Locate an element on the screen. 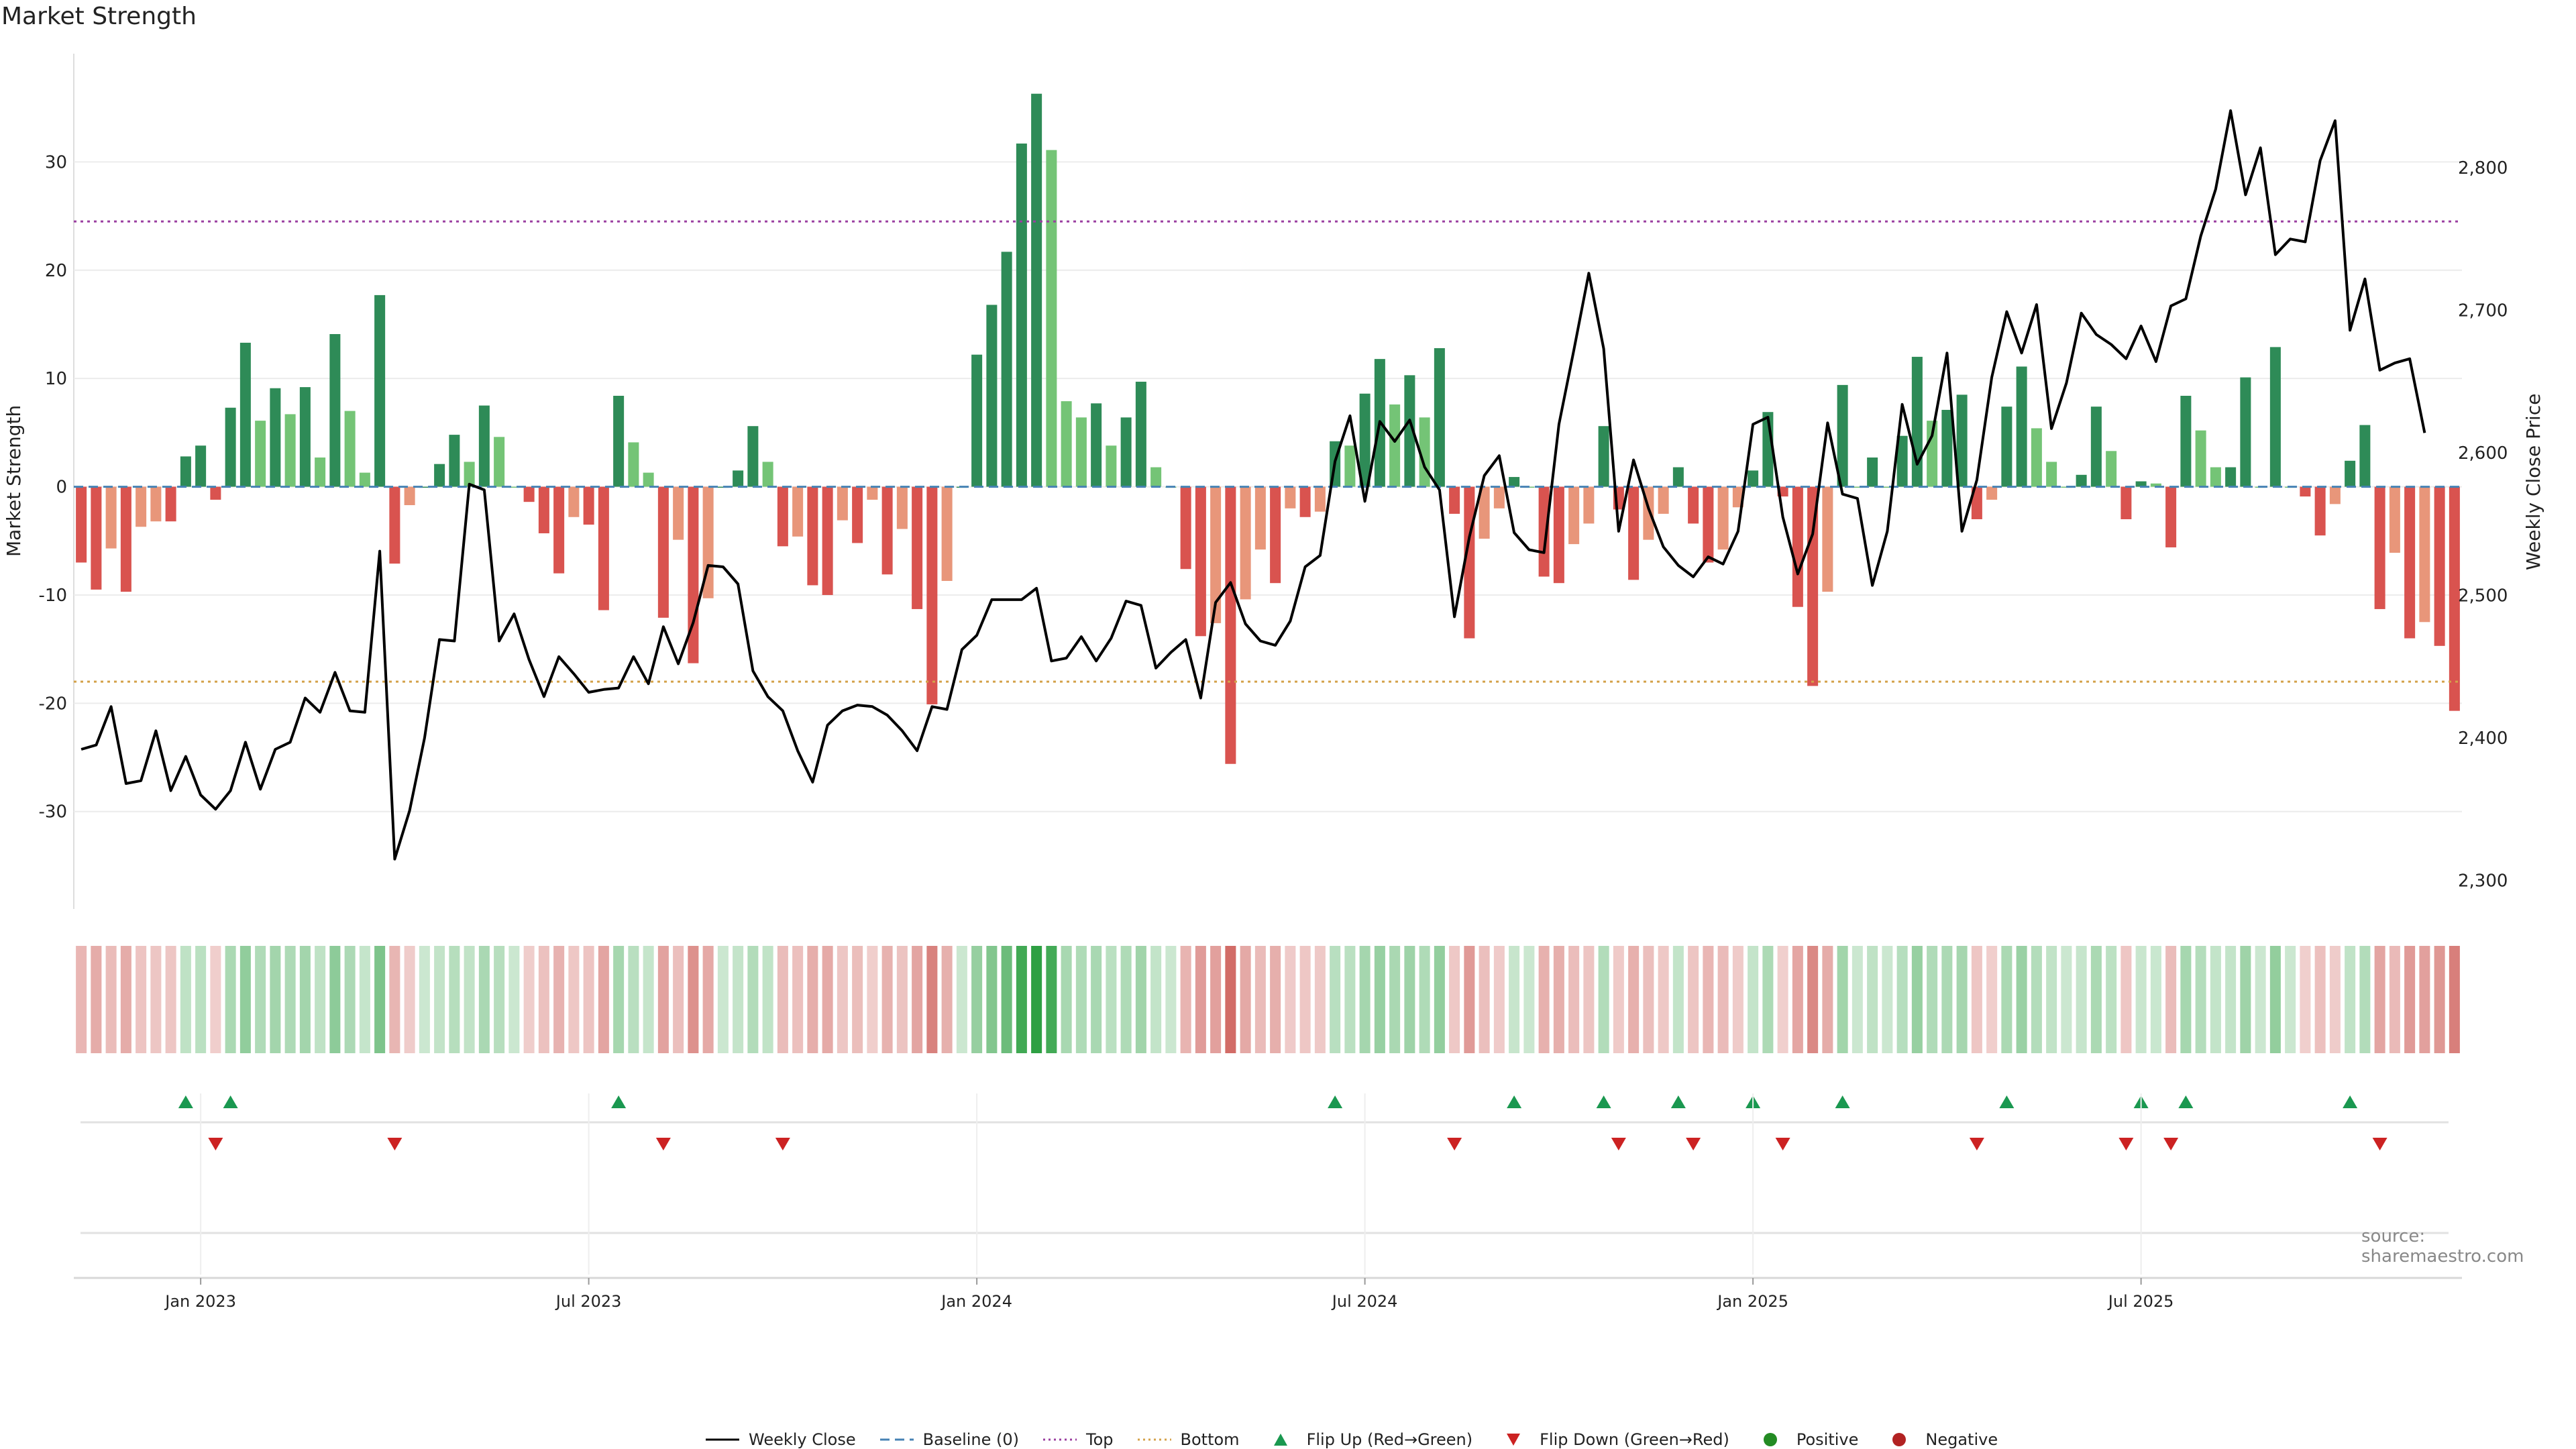  y2-tick-label: 2,800 is located at coordinates (2483, 168).